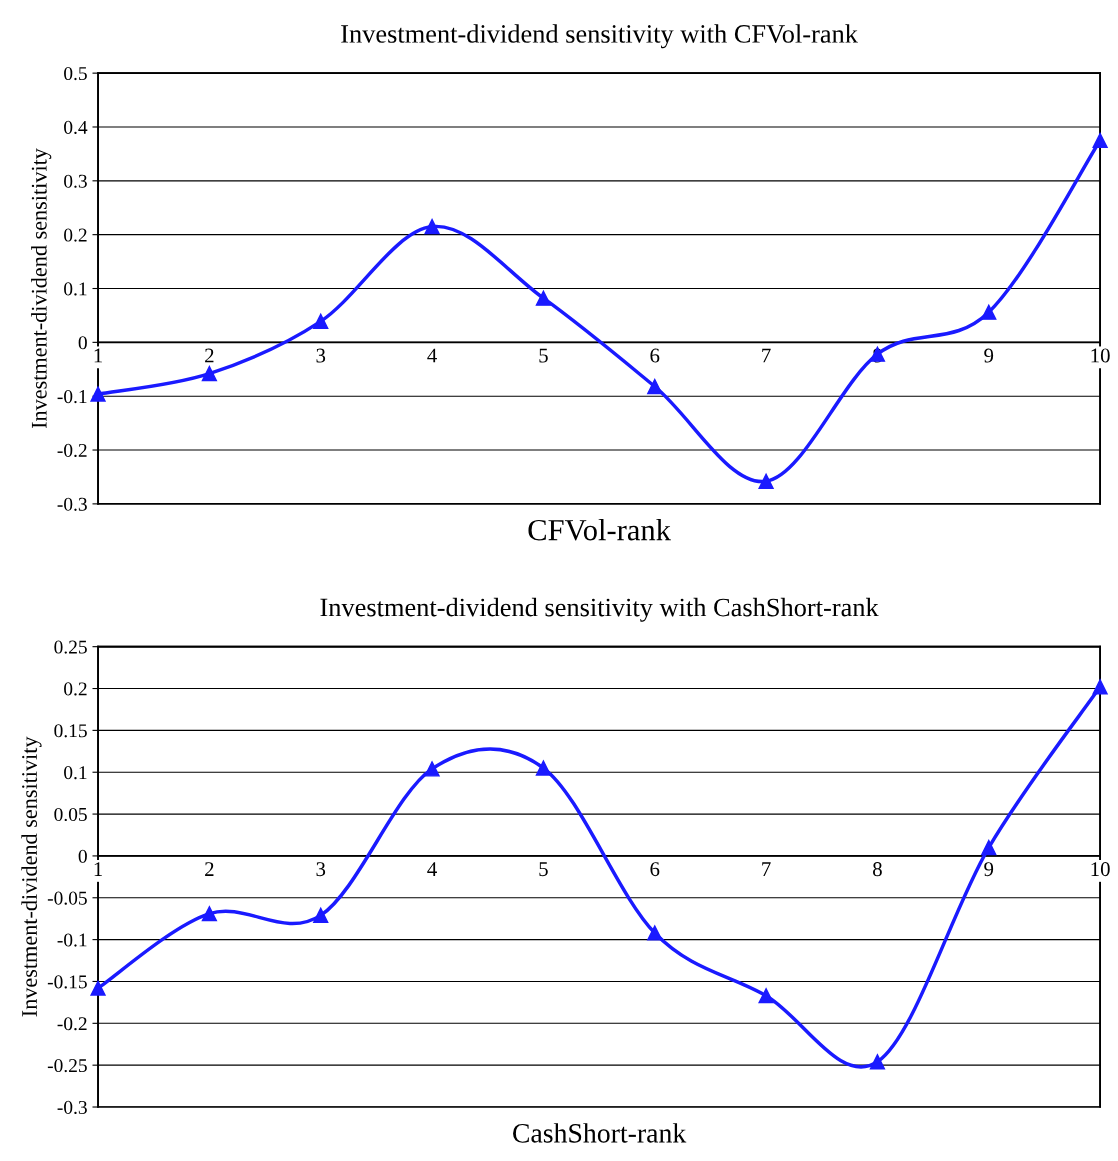  What do you see at coordinates (877, 869) in the screenshot?
I see `x-tick-label: 8` at bounding box center [877, 869].